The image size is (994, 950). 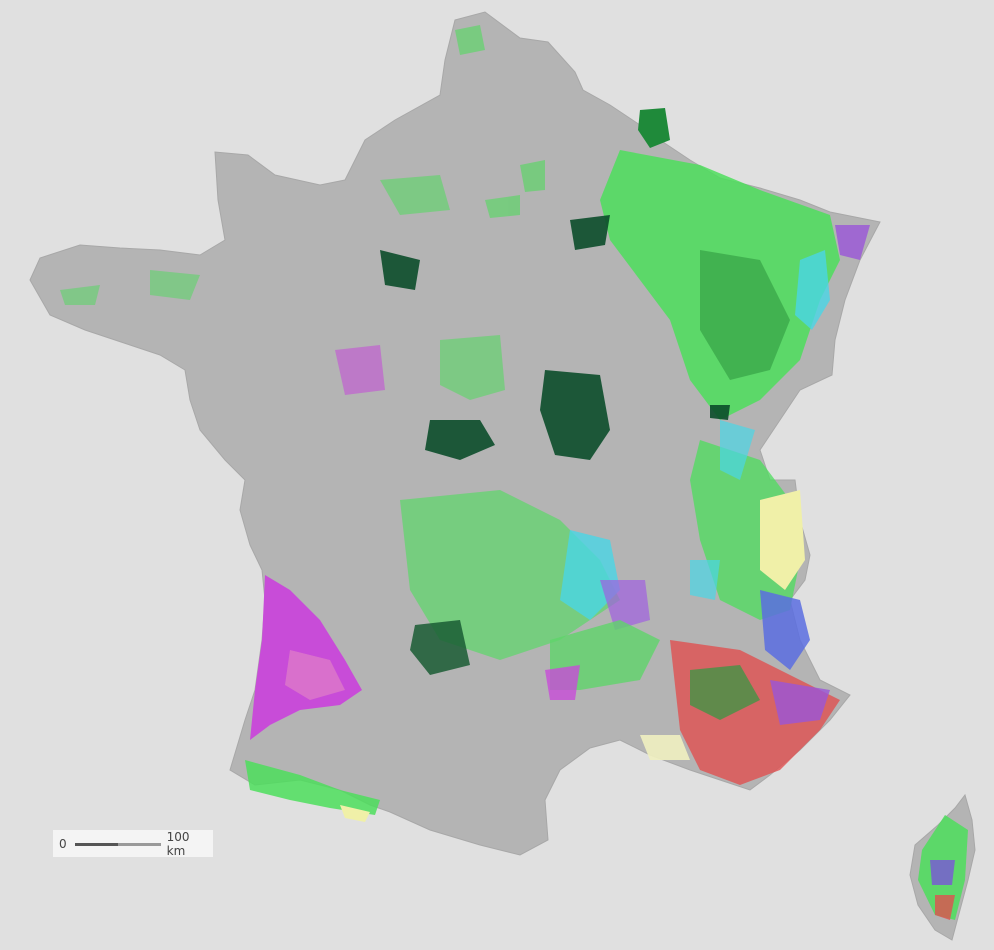 What do you see at coordinates (942, 872) in the screenshot?
I see `forest-corsica-violet` at bounding box center [942, 872].